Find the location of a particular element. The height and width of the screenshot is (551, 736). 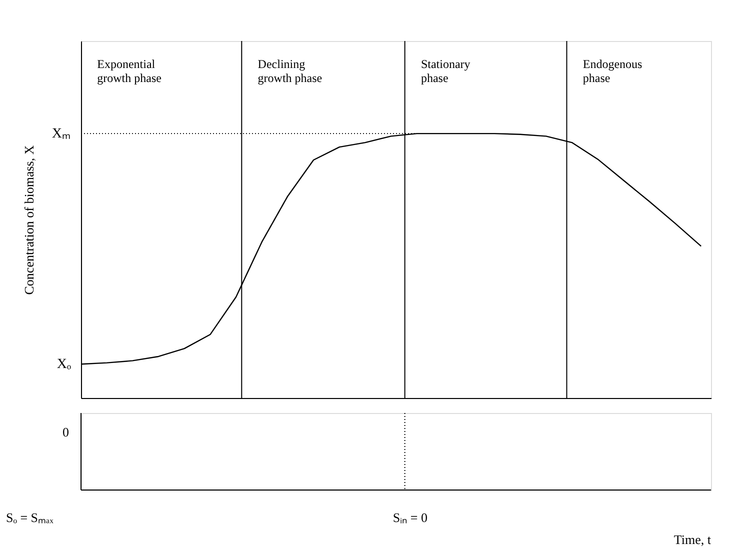

text: Endogenous phase is located at coordinates (612, 70).